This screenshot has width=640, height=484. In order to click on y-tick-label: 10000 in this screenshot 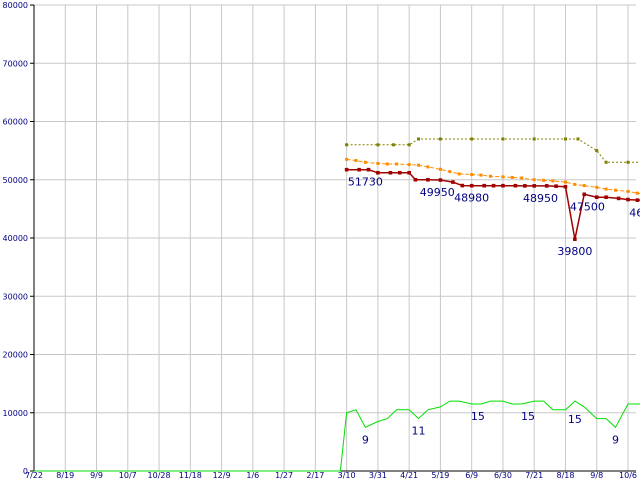, I will do `click(15, 413)`.